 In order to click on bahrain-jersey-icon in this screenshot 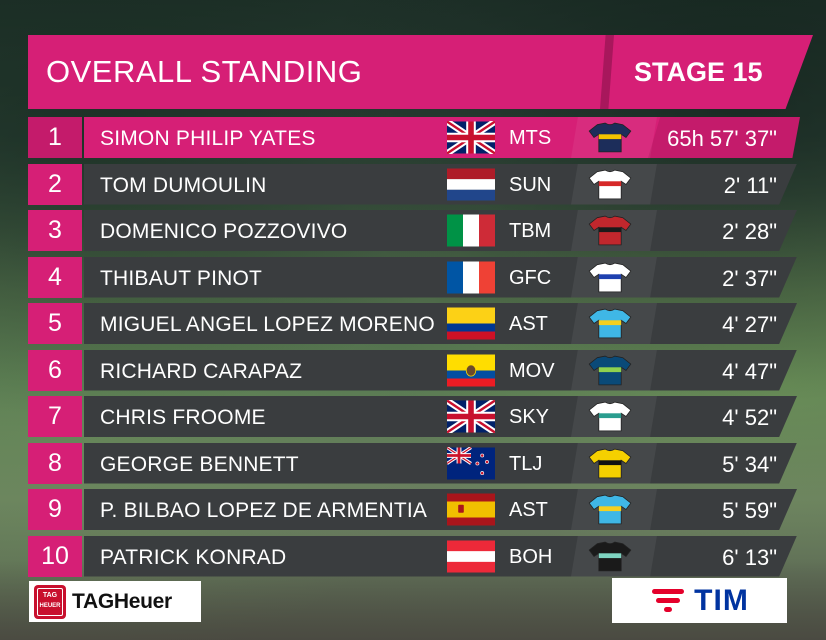, I will do `click(610, 230)`.